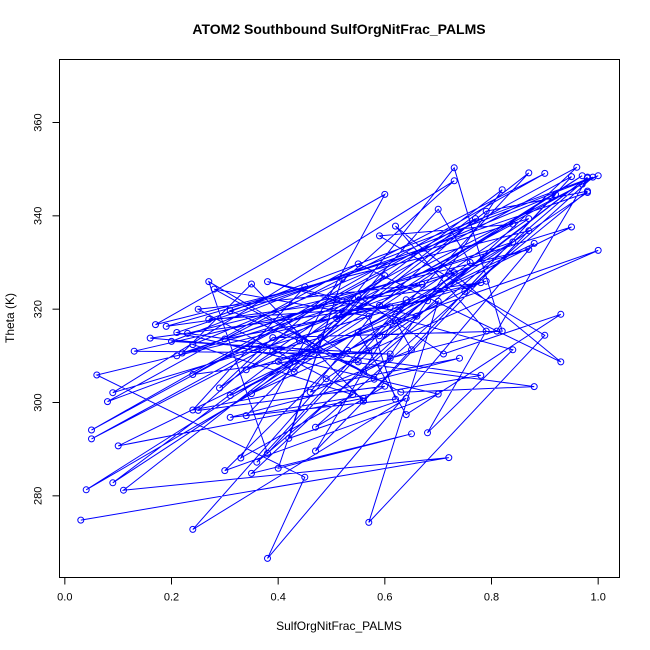  What do you see at coordinates (384, 598) in the screenshot?
I see `x-tick-label: 0.6` at bounding box center [384, 598].